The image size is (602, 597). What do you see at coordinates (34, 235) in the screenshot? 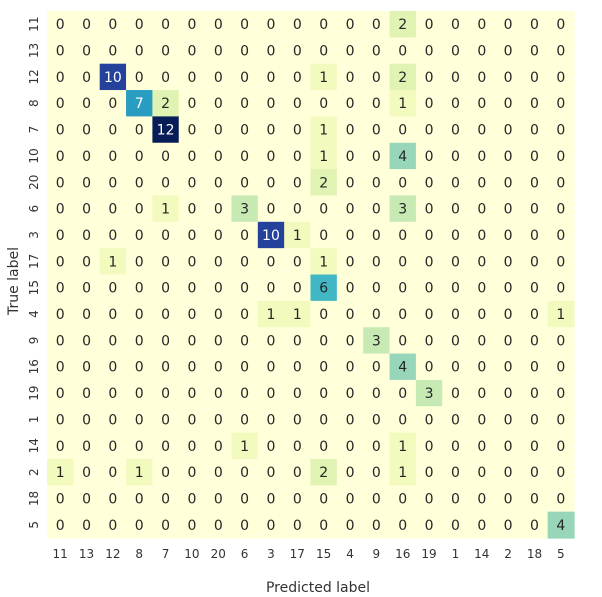
I see `y-tick-label: 3` at bounding box center [34, 235].